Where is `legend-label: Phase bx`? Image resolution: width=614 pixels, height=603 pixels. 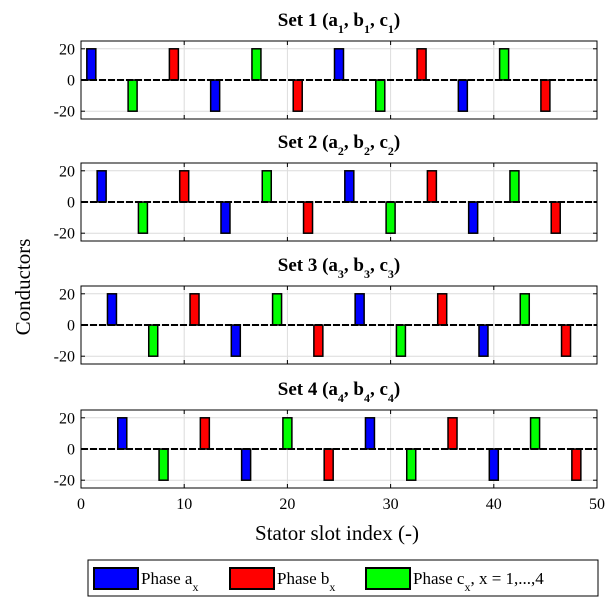 legend-label: Phase bx is located at coordinates (306, 581).